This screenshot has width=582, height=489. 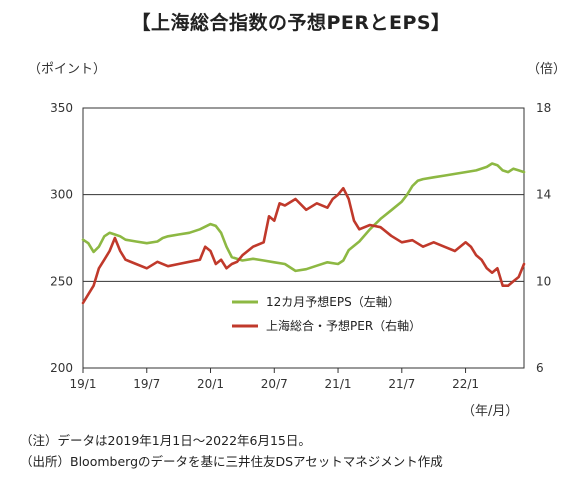 What do you see at coordinates (338, 384) in the screenshot?
I see `x-axis-tick-label: 21/1` at bounding box center [338, 384].